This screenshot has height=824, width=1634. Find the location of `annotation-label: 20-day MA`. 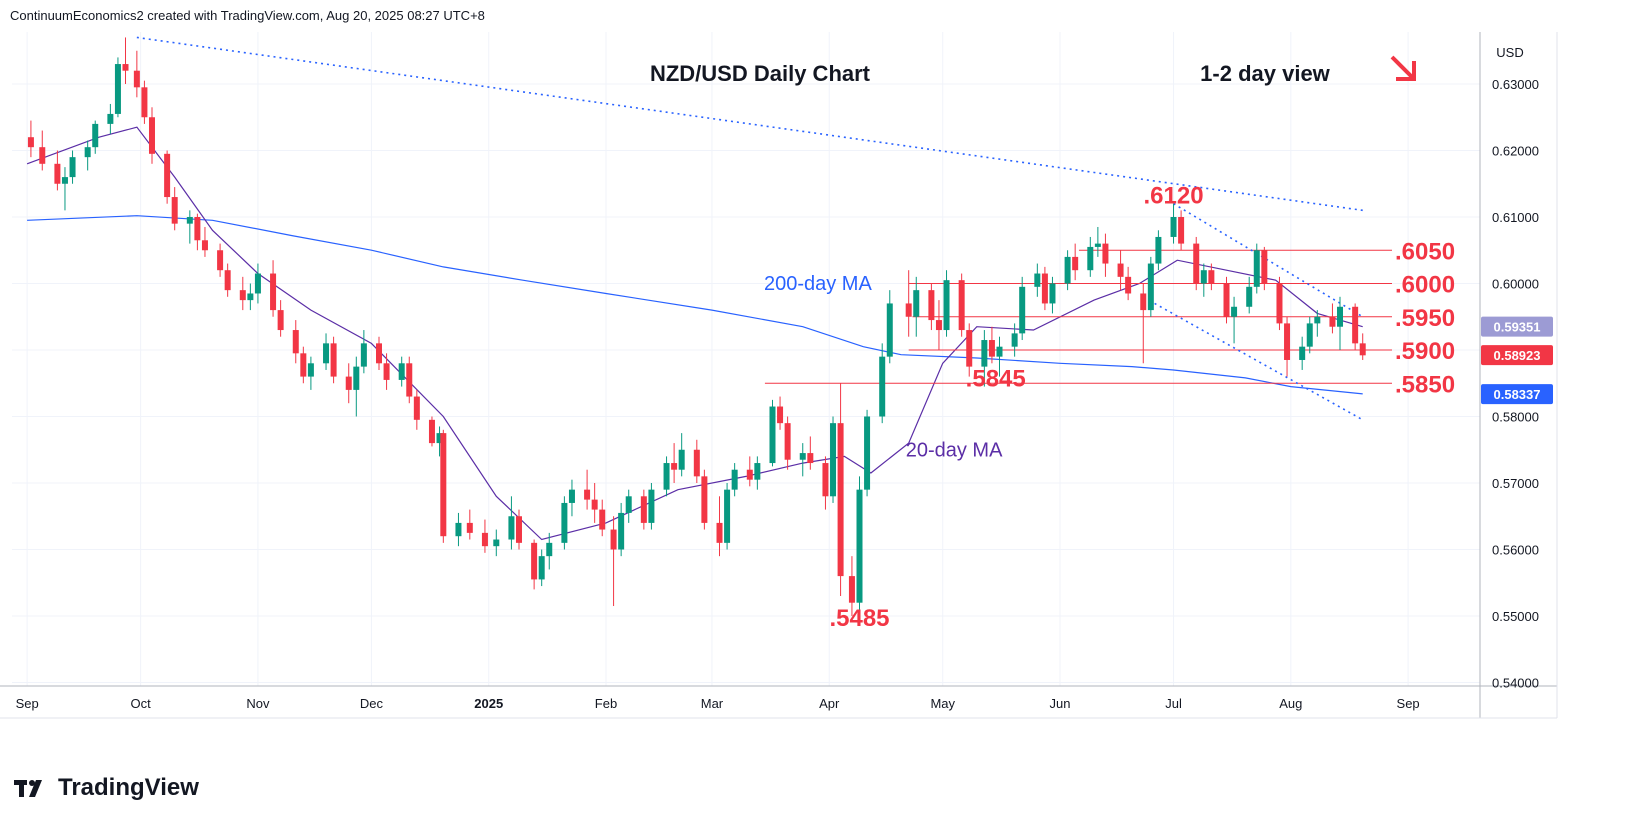

annotation-label: 20-day MA is located at coordinates (954, 450).